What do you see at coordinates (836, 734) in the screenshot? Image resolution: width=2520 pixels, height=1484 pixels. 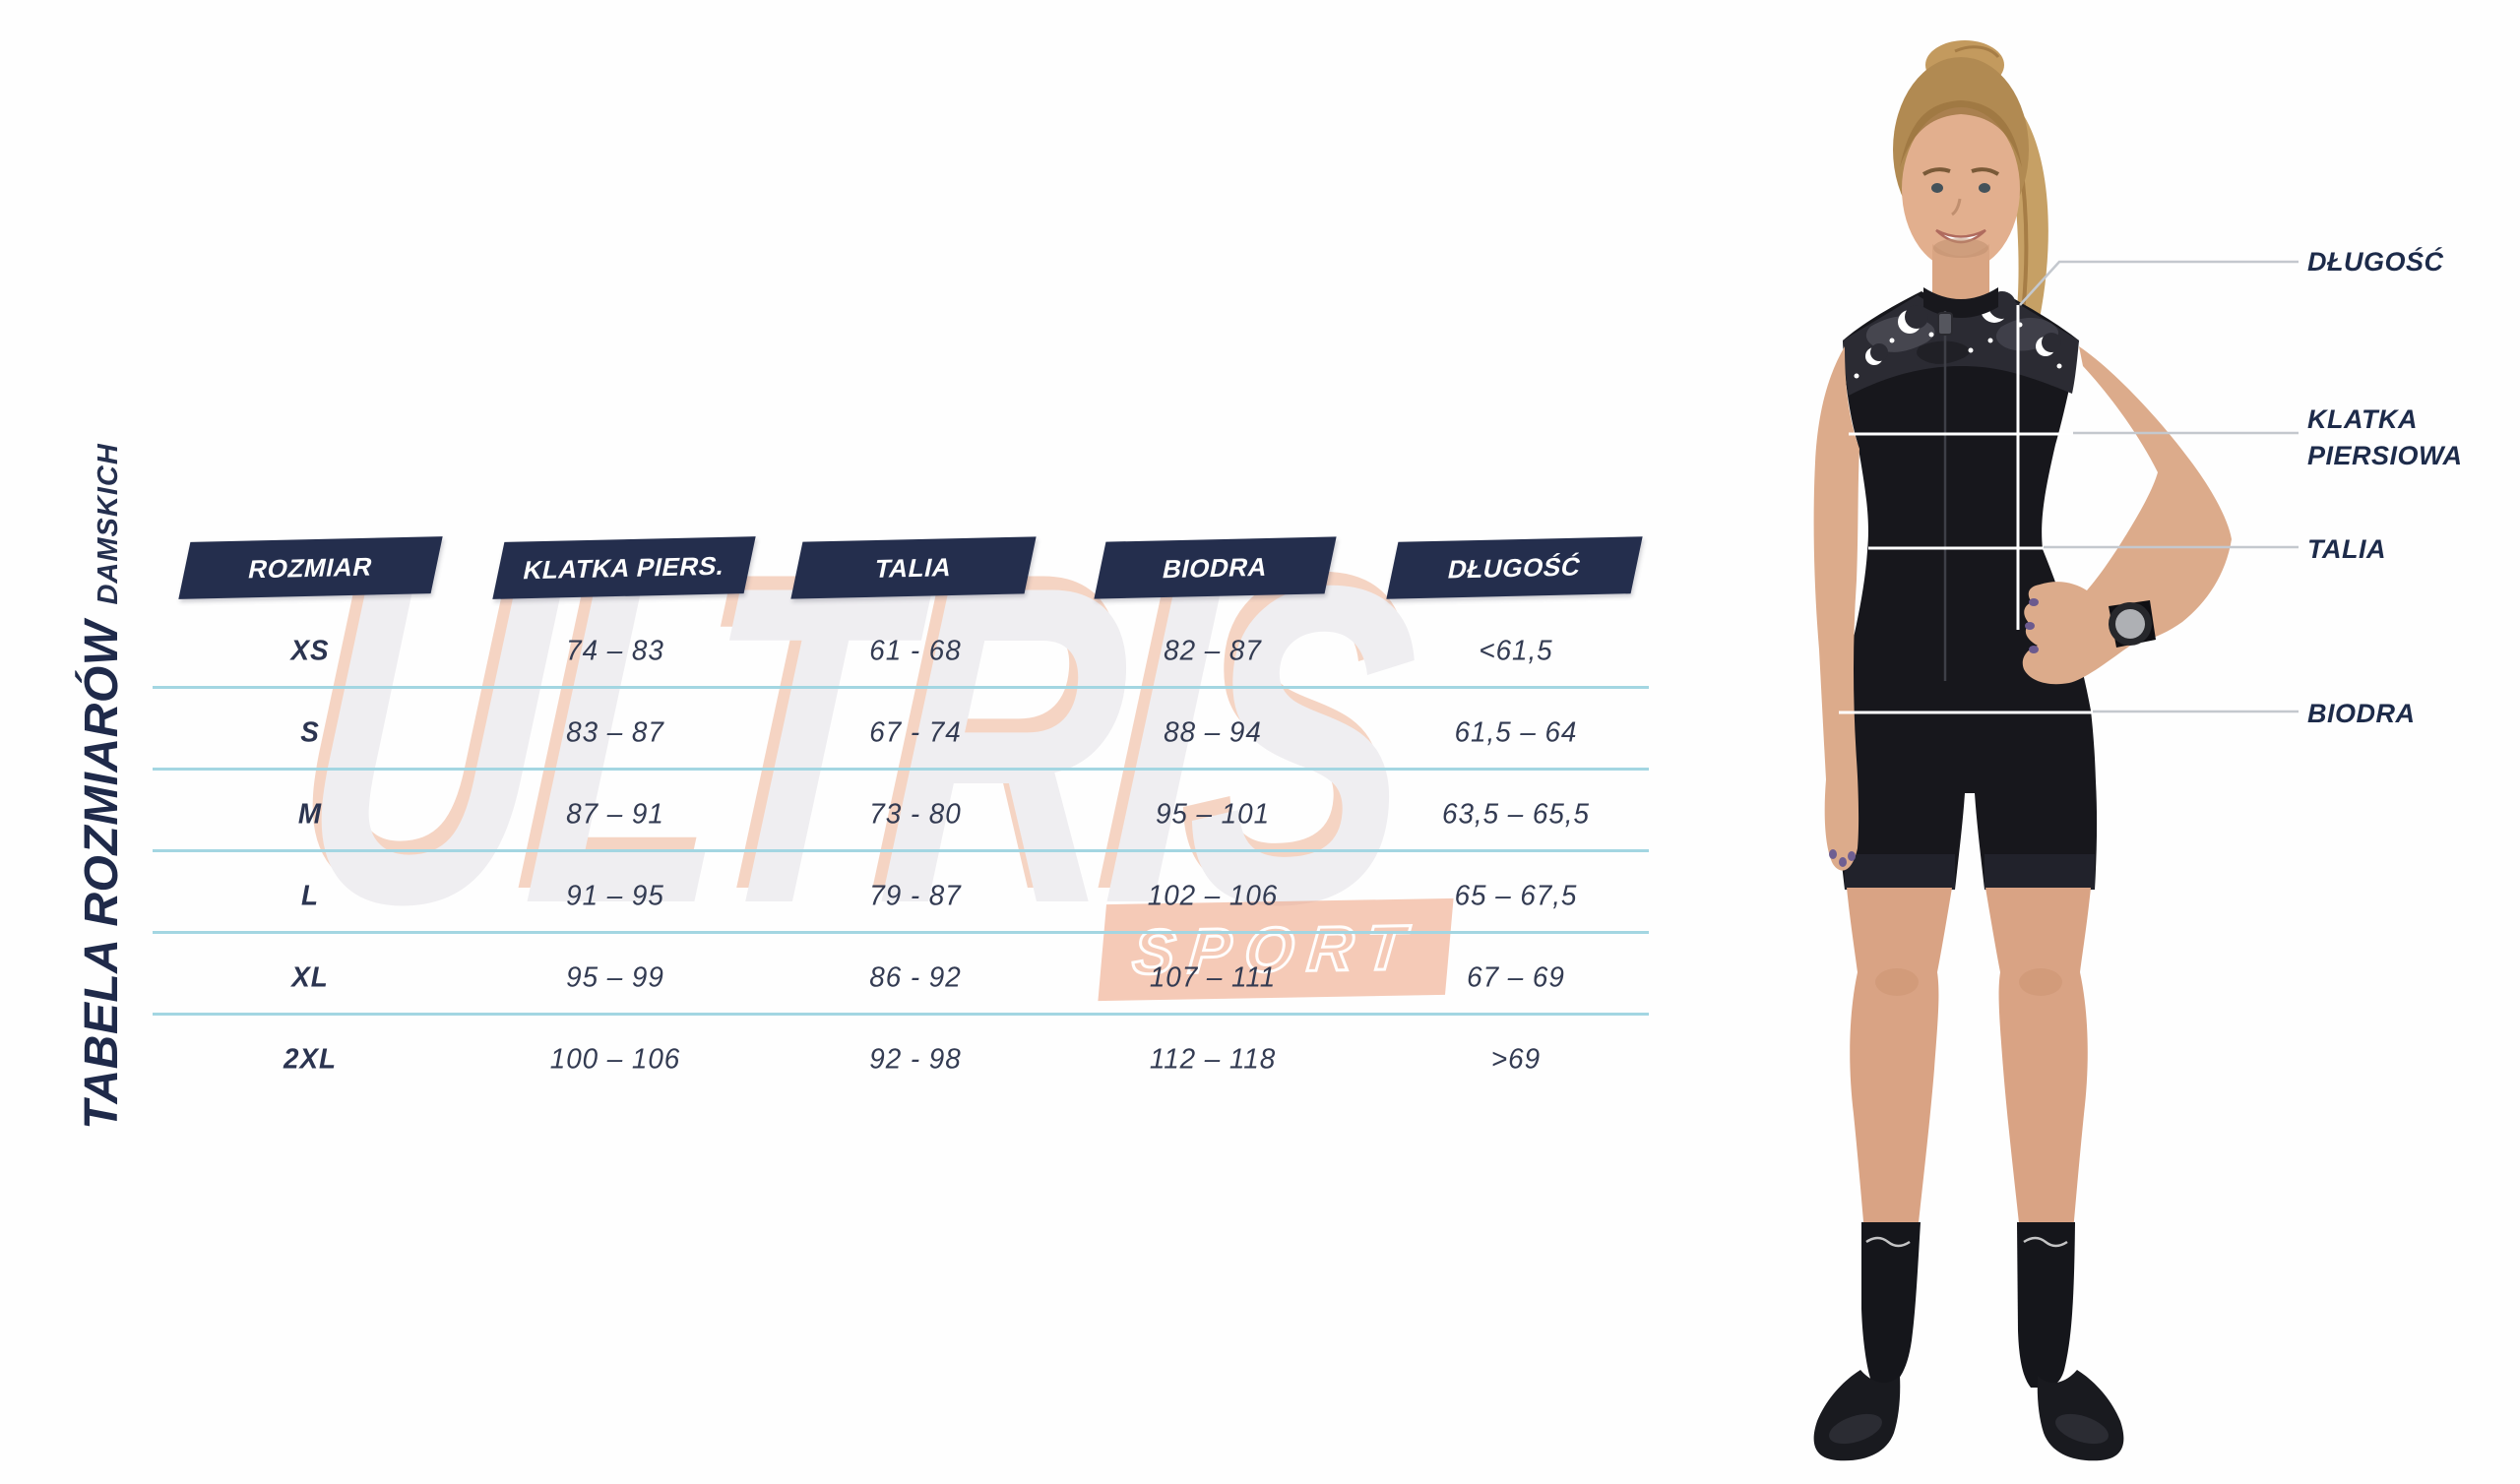 I see `table-row: S 83 – 87 67 - 74 88 – 94 61,5 – 64` at bounding box center [836, 734].